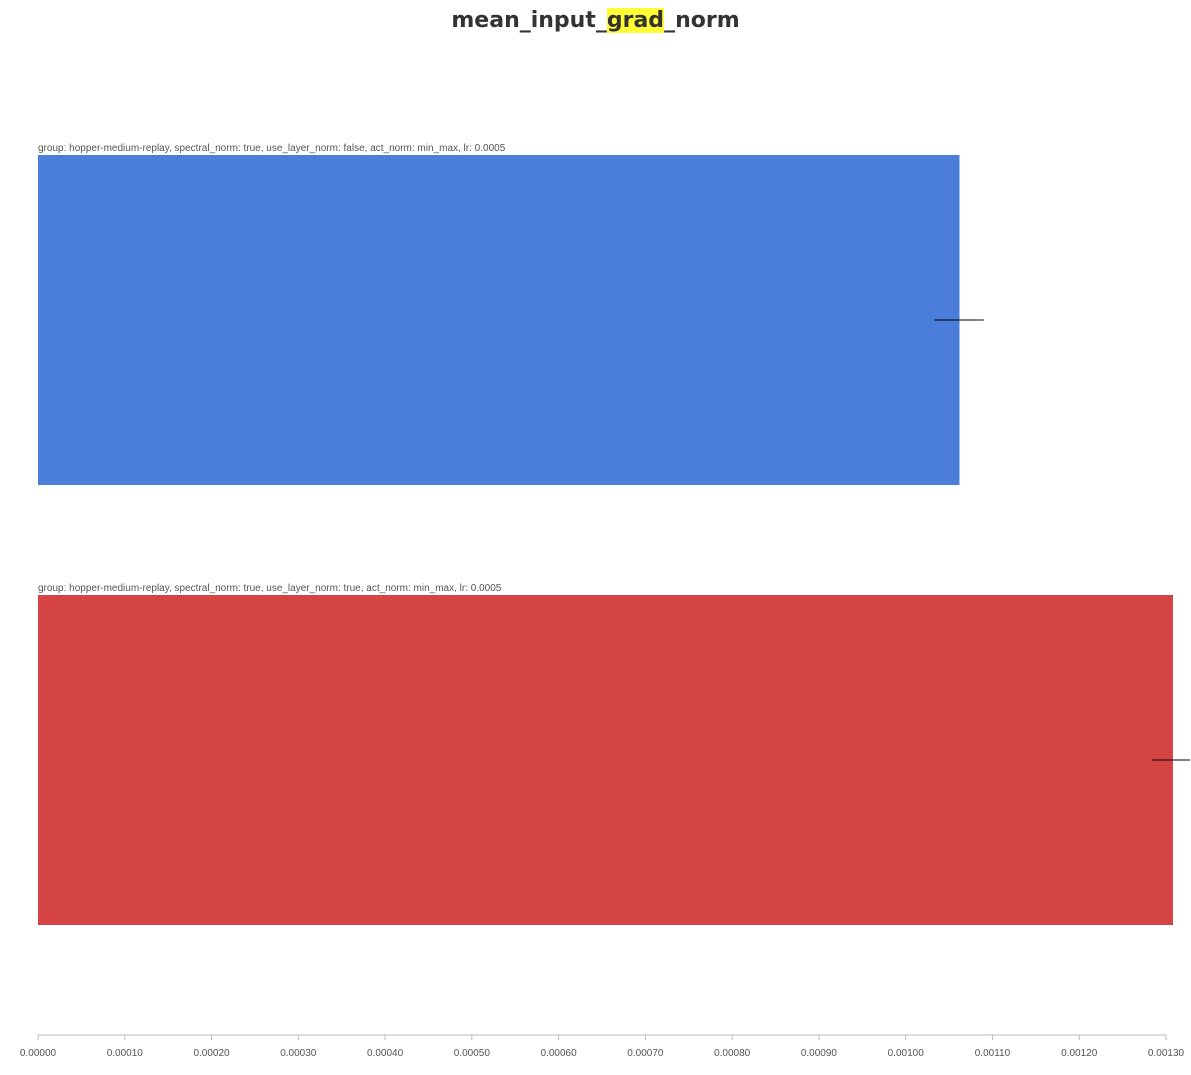 The image size is (1191, 1075). I want to click on x-tick-label: 0.00070, so click(645, 1053).